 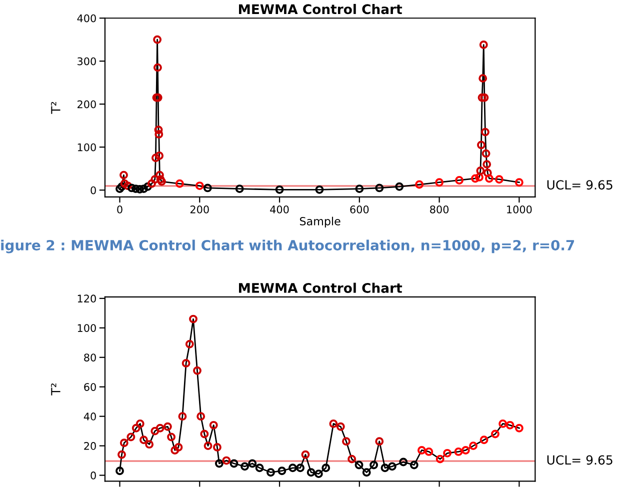 I want to click on y-tick-label: 400, so click(x=86, y=18).